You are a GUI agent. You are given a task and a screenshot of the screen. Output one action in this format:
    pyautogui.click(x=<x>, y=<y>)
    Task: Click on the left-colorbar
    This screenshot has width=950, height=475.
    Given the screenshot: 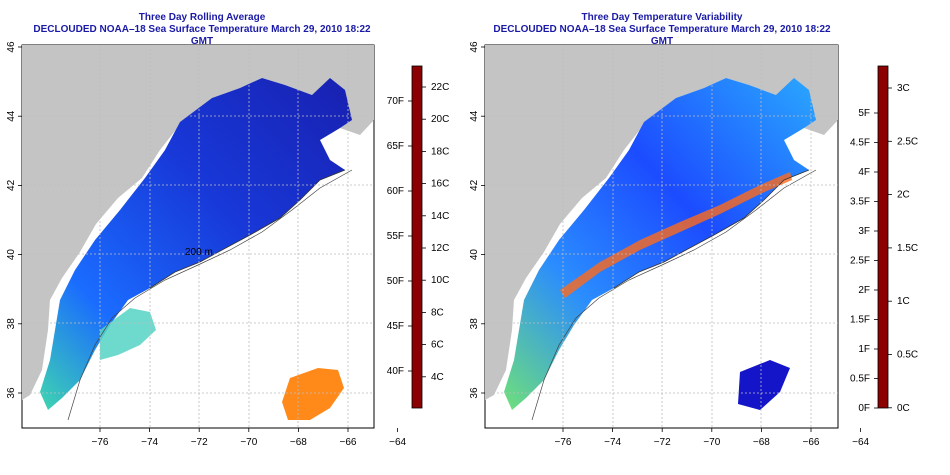 What is the action you would take?
    pyautogui.click(x=417, y=237)
    